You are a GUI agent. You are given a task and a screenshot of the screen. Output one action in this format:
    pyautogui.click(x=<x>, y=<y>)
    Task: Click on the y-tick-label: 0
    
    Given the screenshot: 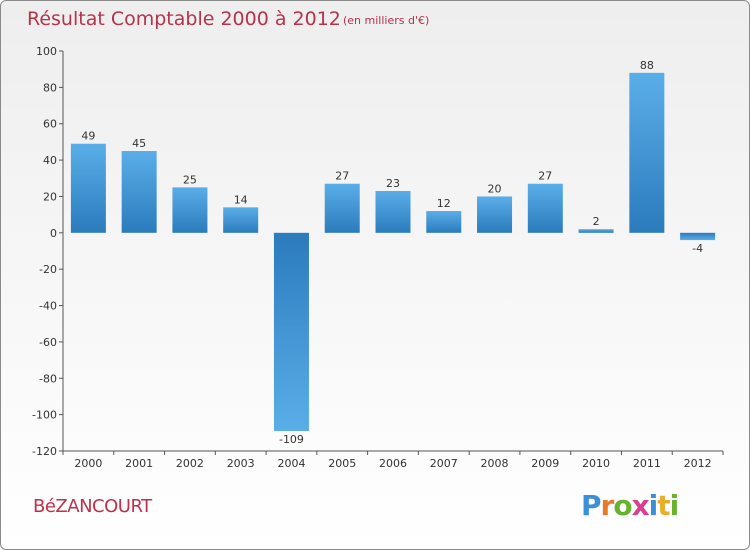 What is the action you would take?
    pyautogui.click(x=53, y=233)
    